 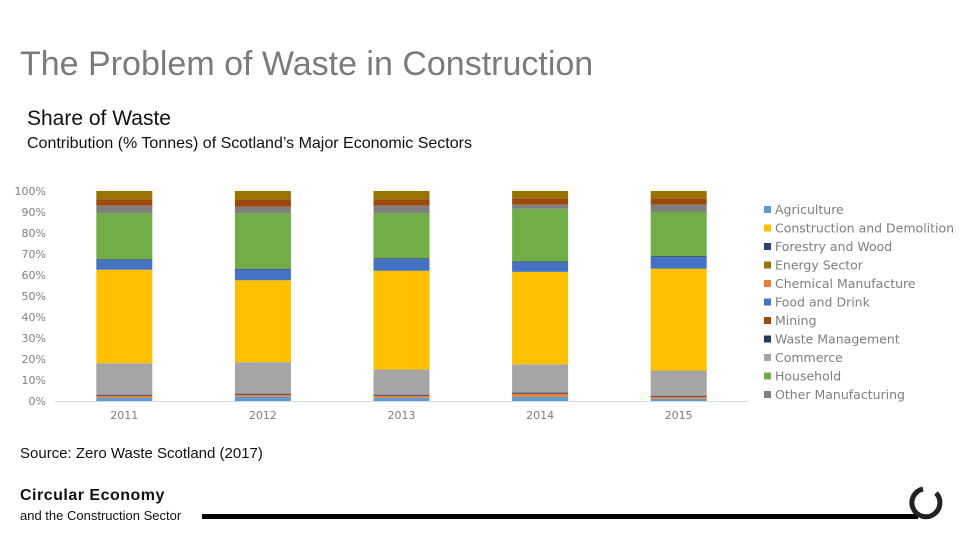 I want to click on source-note: Source: Zero Waste Scotland (2017), so click(x=141, y=453).